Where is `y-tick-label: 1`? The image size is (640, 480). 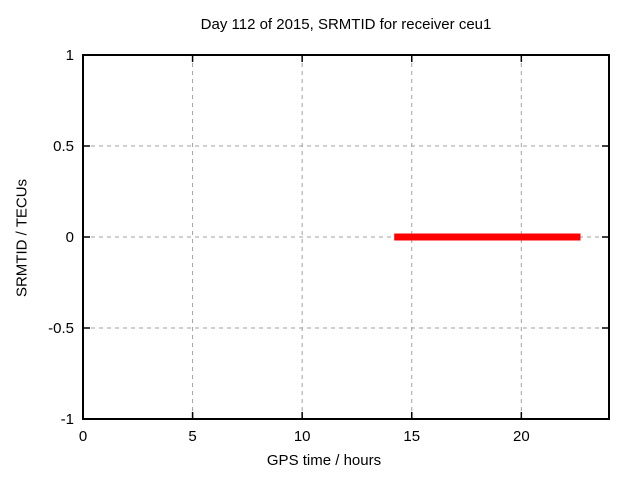 y-tick-label: 1 is located at coordinates (70, 55).